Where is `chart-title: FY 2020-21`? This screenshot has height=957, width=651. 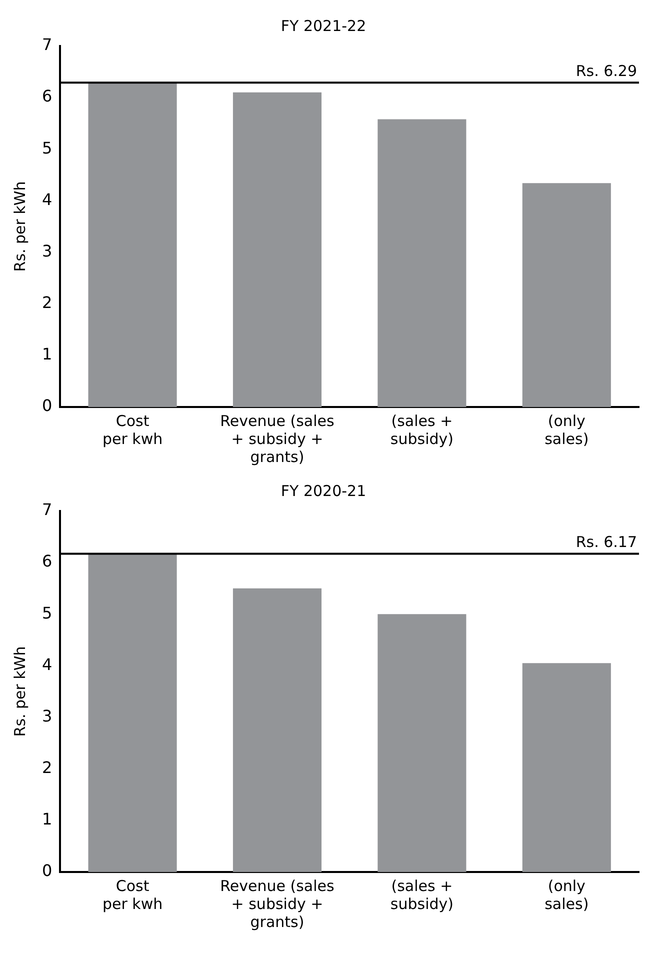
chart-title: FY 2020-21 is located at coordinates (323, 491).